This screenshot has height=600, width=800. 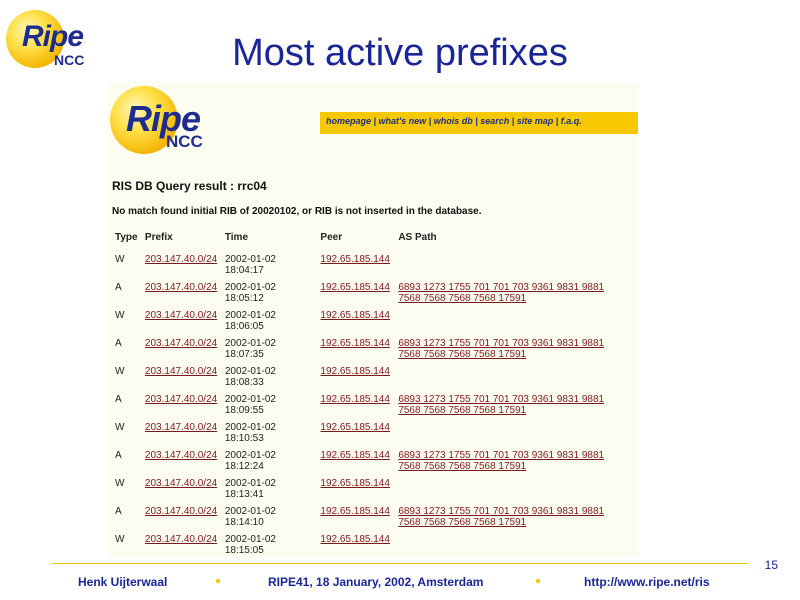 What do you see at coordinates (244, 550) in the screenshot?
I see `row-time: 18:15:05` at bounding box center [244, 550].